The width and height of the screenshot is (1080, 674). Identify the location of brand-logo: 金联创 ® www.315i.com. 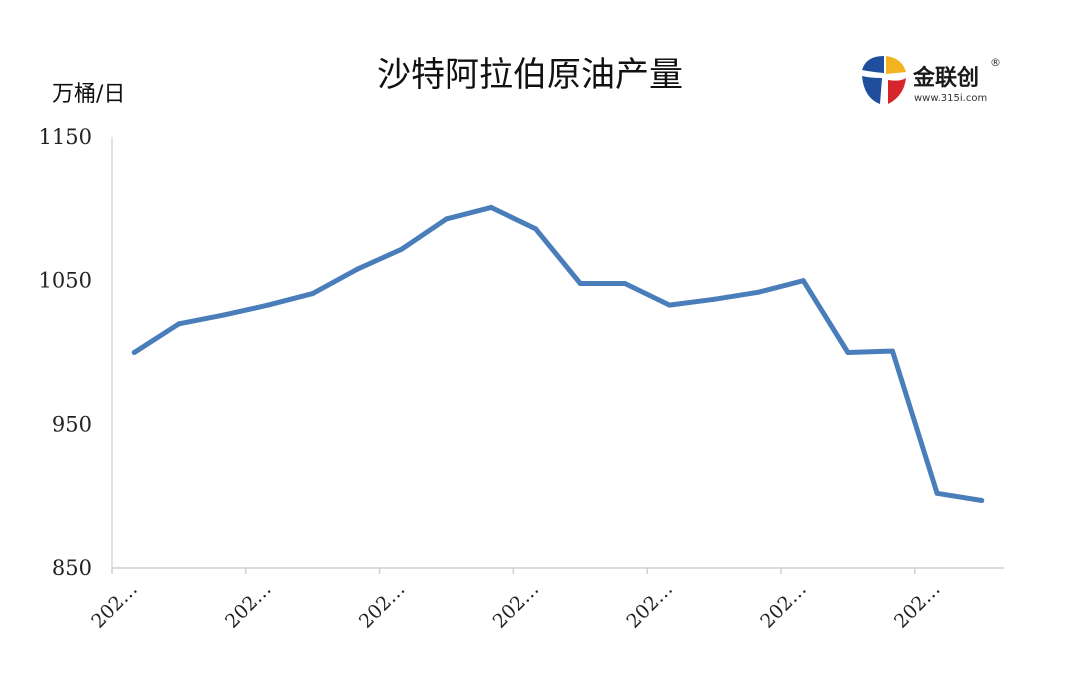
(930, 80).